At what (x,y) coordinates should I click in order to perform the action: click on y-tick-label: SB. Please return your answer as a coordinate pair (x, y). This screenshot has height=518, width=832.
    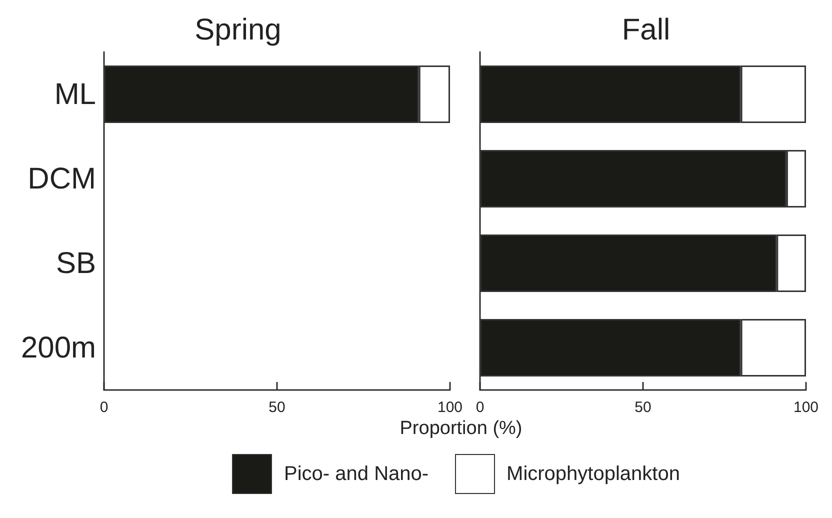
    Looking at the image, I should click on (76, 263).